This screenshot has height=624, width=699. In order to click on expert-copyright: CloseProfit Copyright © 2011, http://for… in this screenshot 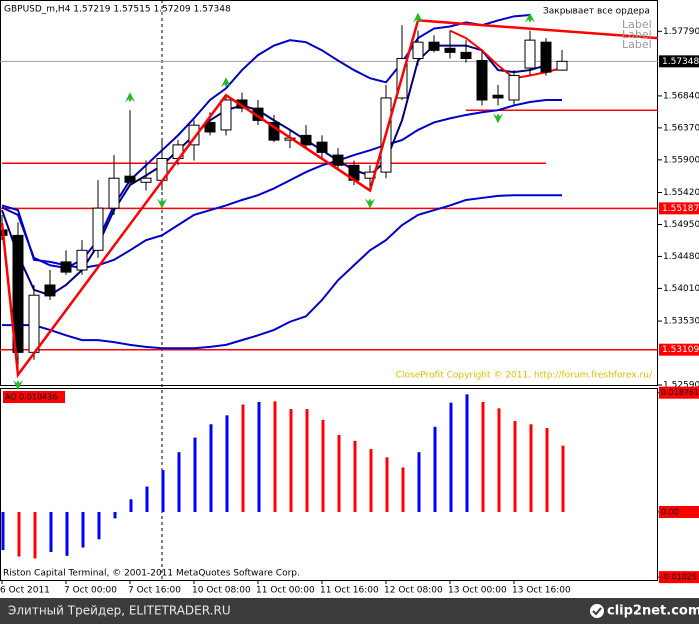, I will do `click(524, 376)`.